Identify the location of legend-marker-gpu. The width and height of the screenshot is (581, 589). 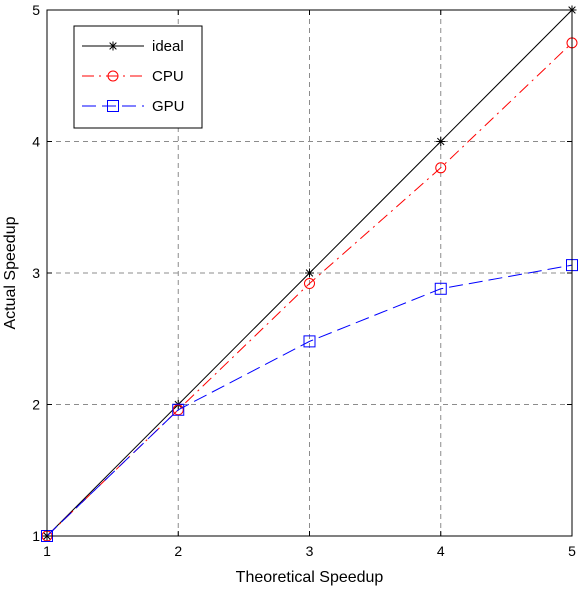
(113, 106).